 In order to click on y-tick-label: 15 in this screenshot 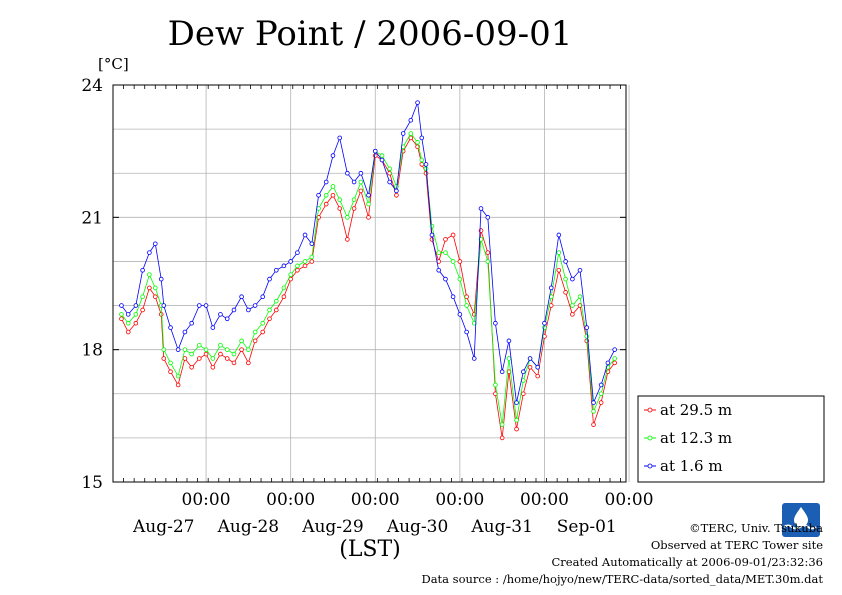, I will do `click(92, 483)`.